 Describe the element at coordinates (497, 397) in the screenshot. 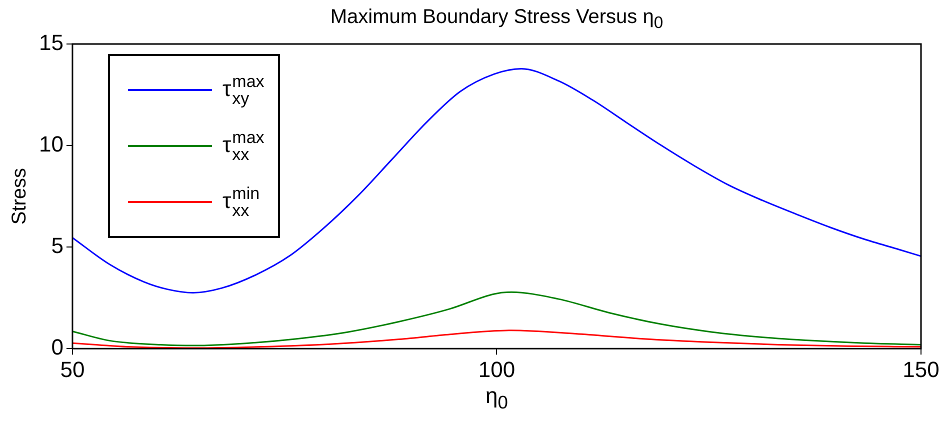

I see `x-axis-title: η$_{0}$` at that location.